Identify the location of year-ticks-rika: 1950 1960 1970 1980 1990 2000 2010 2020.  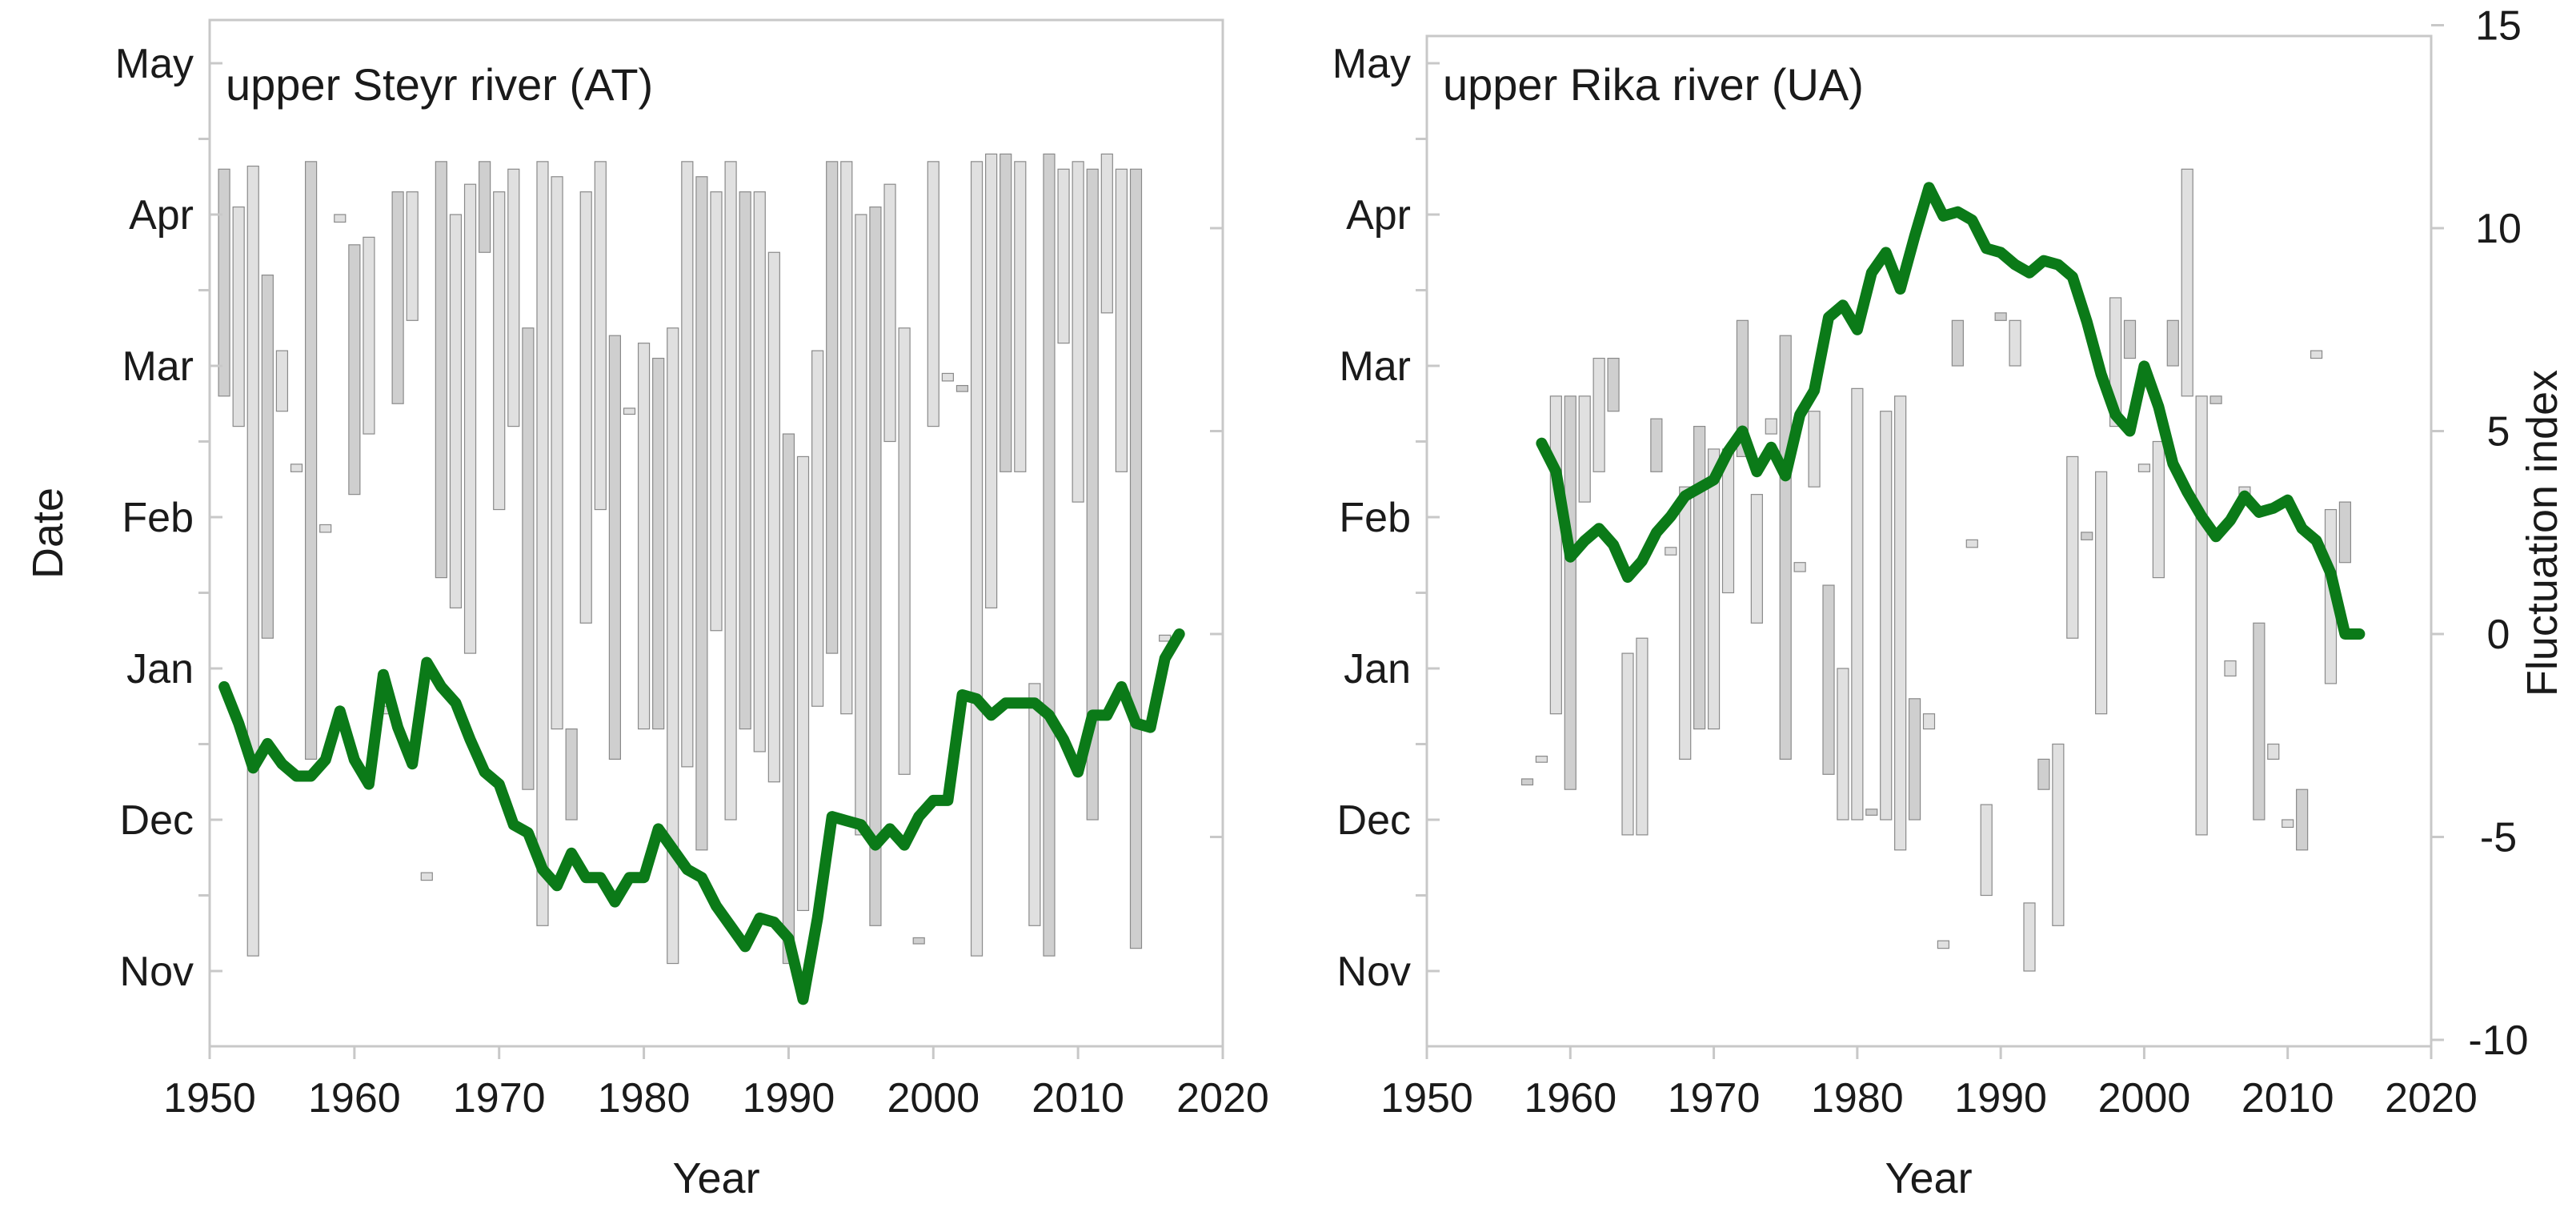
(1929, 1084).